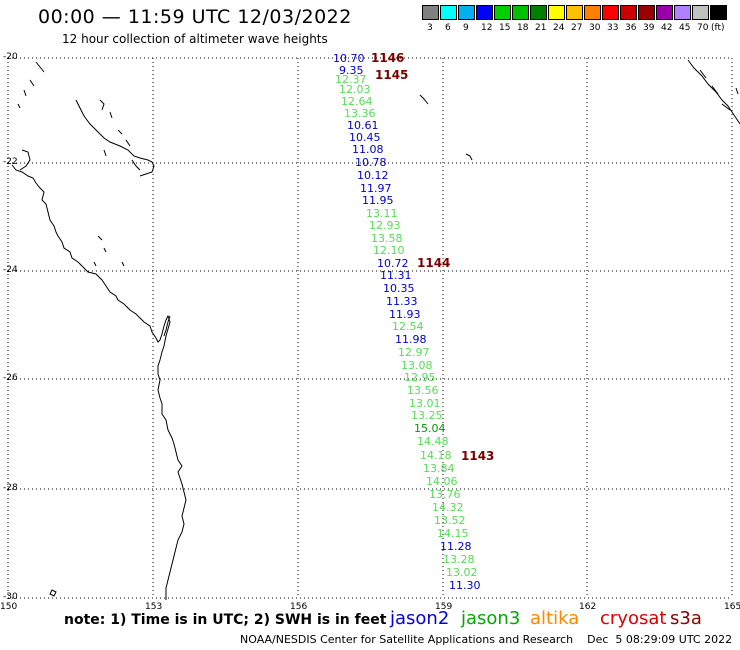 This screenshot has height=650, width=740. I want to click on wave-height-label: 10.35, so click(399, 288).